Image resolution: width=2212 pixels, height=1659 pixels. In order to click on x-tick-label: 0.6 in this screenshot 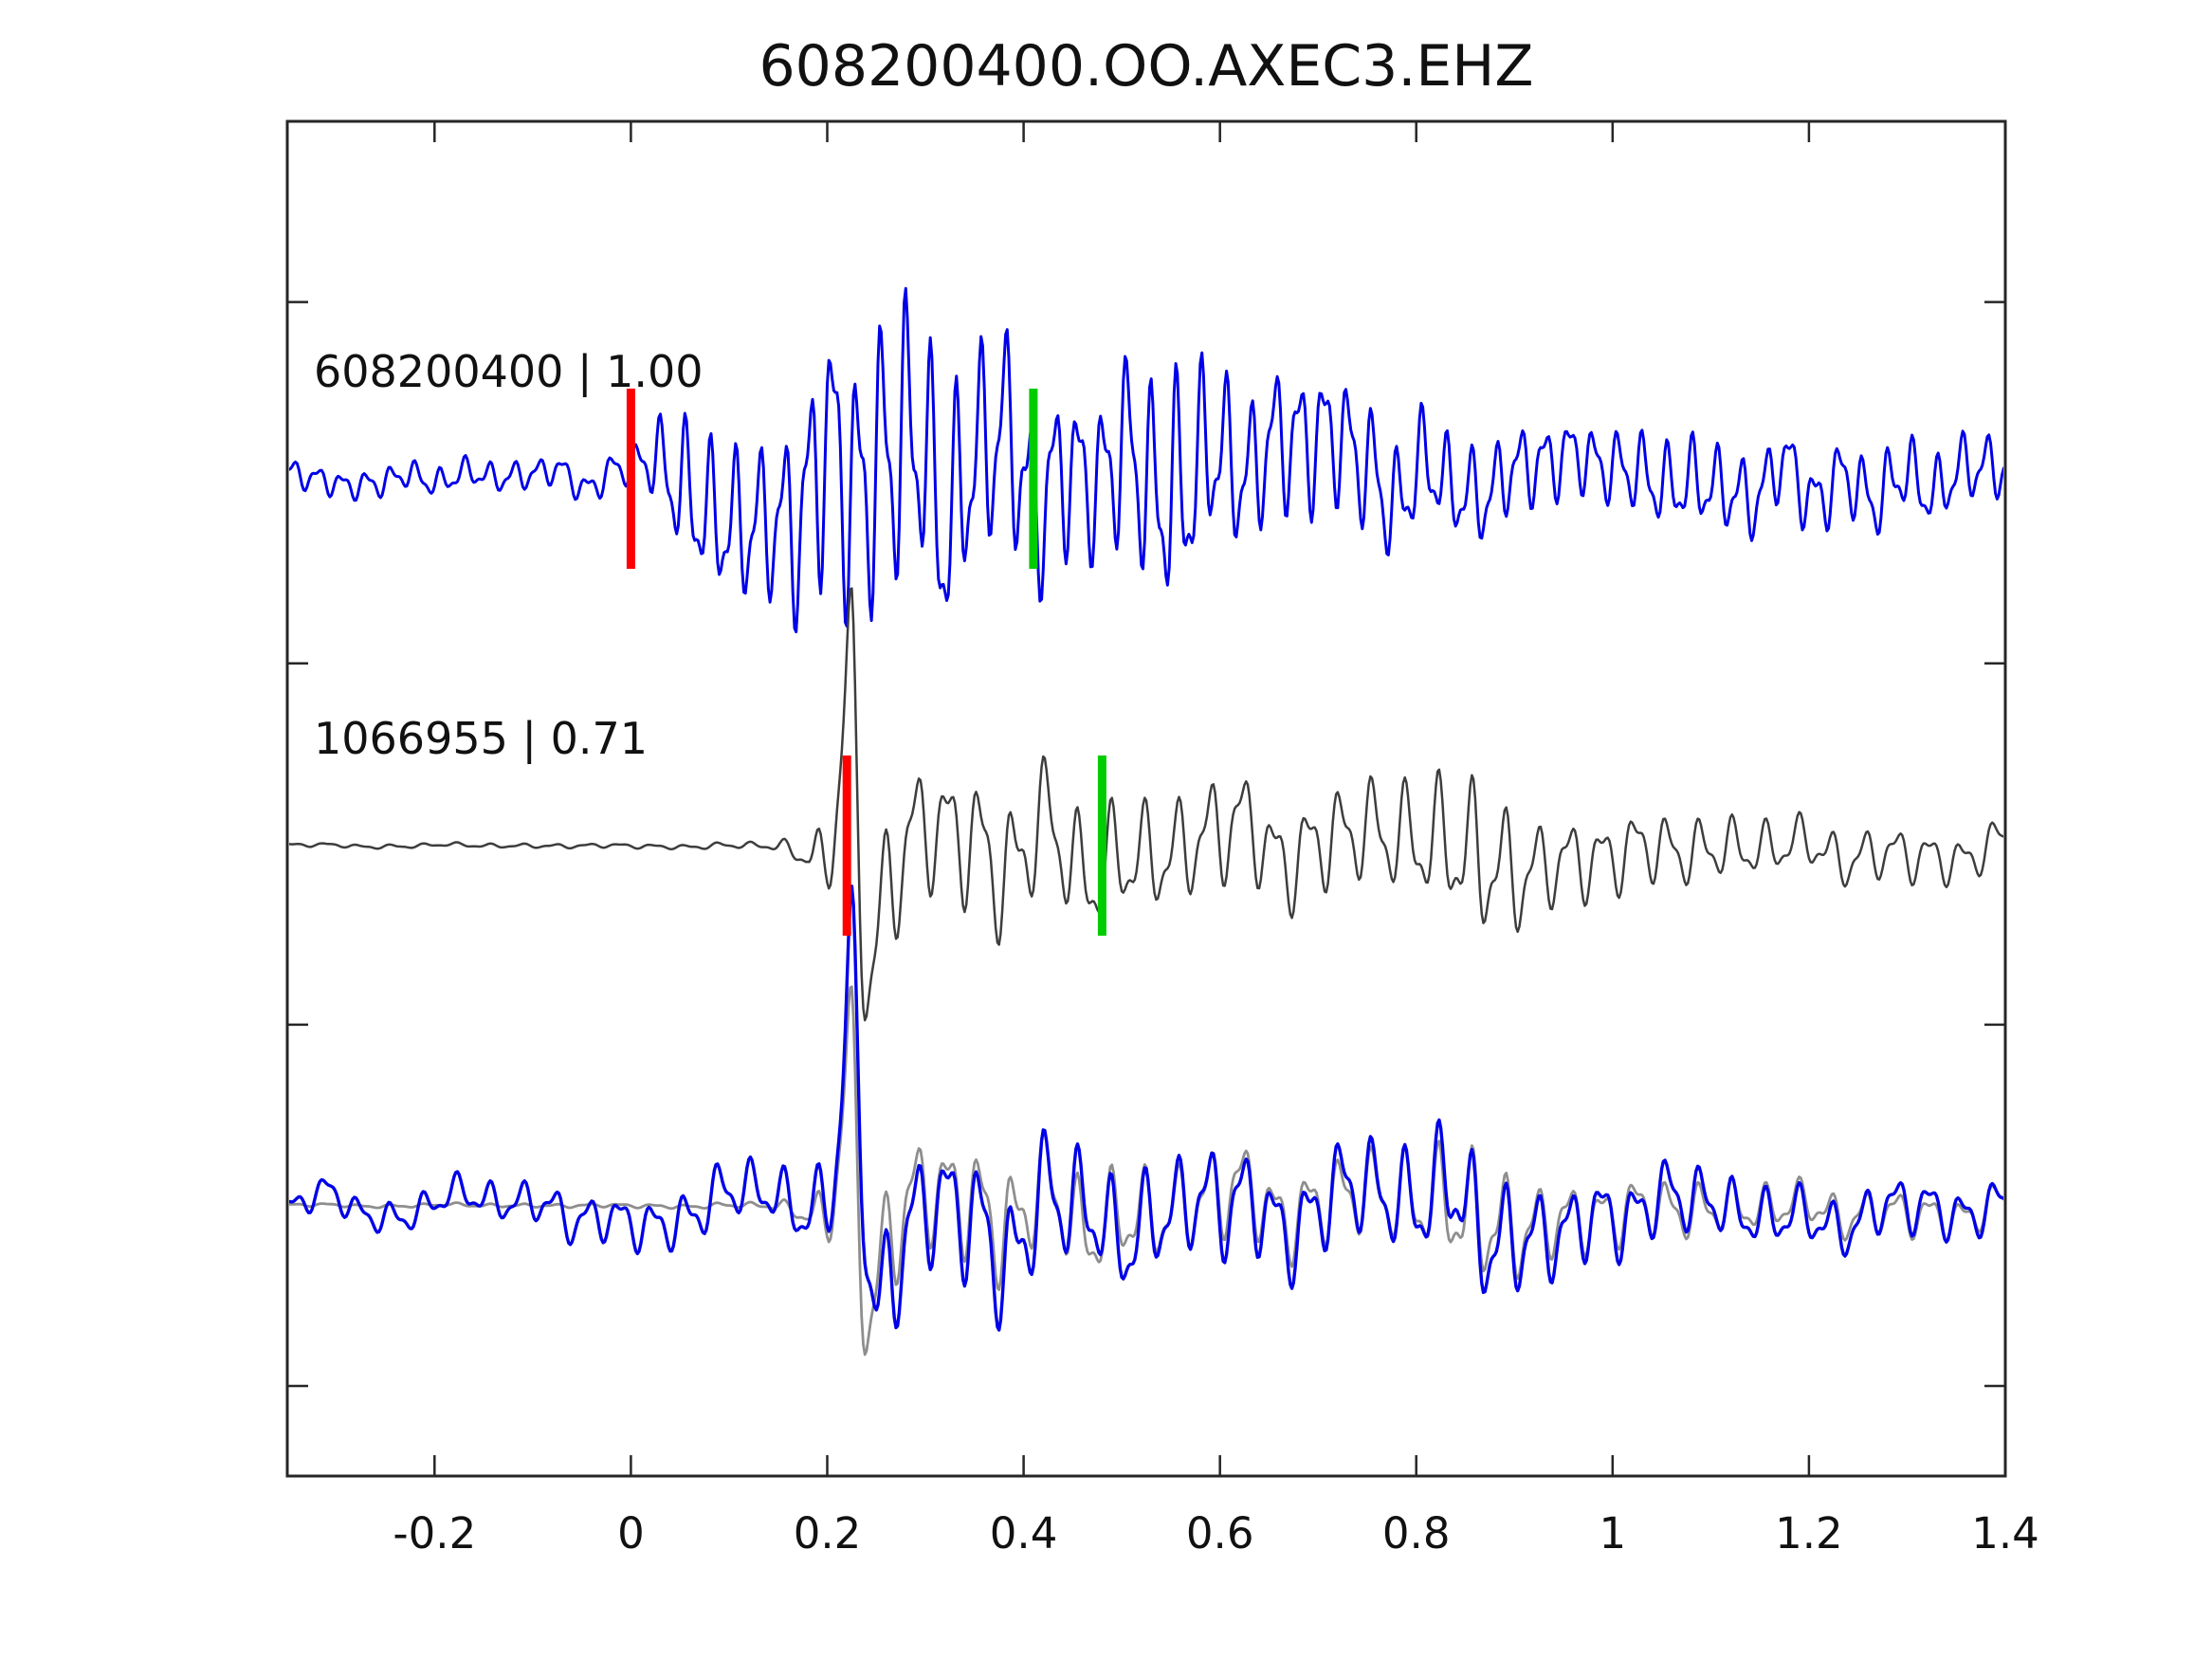, I will do `click(1220, 1533)`.